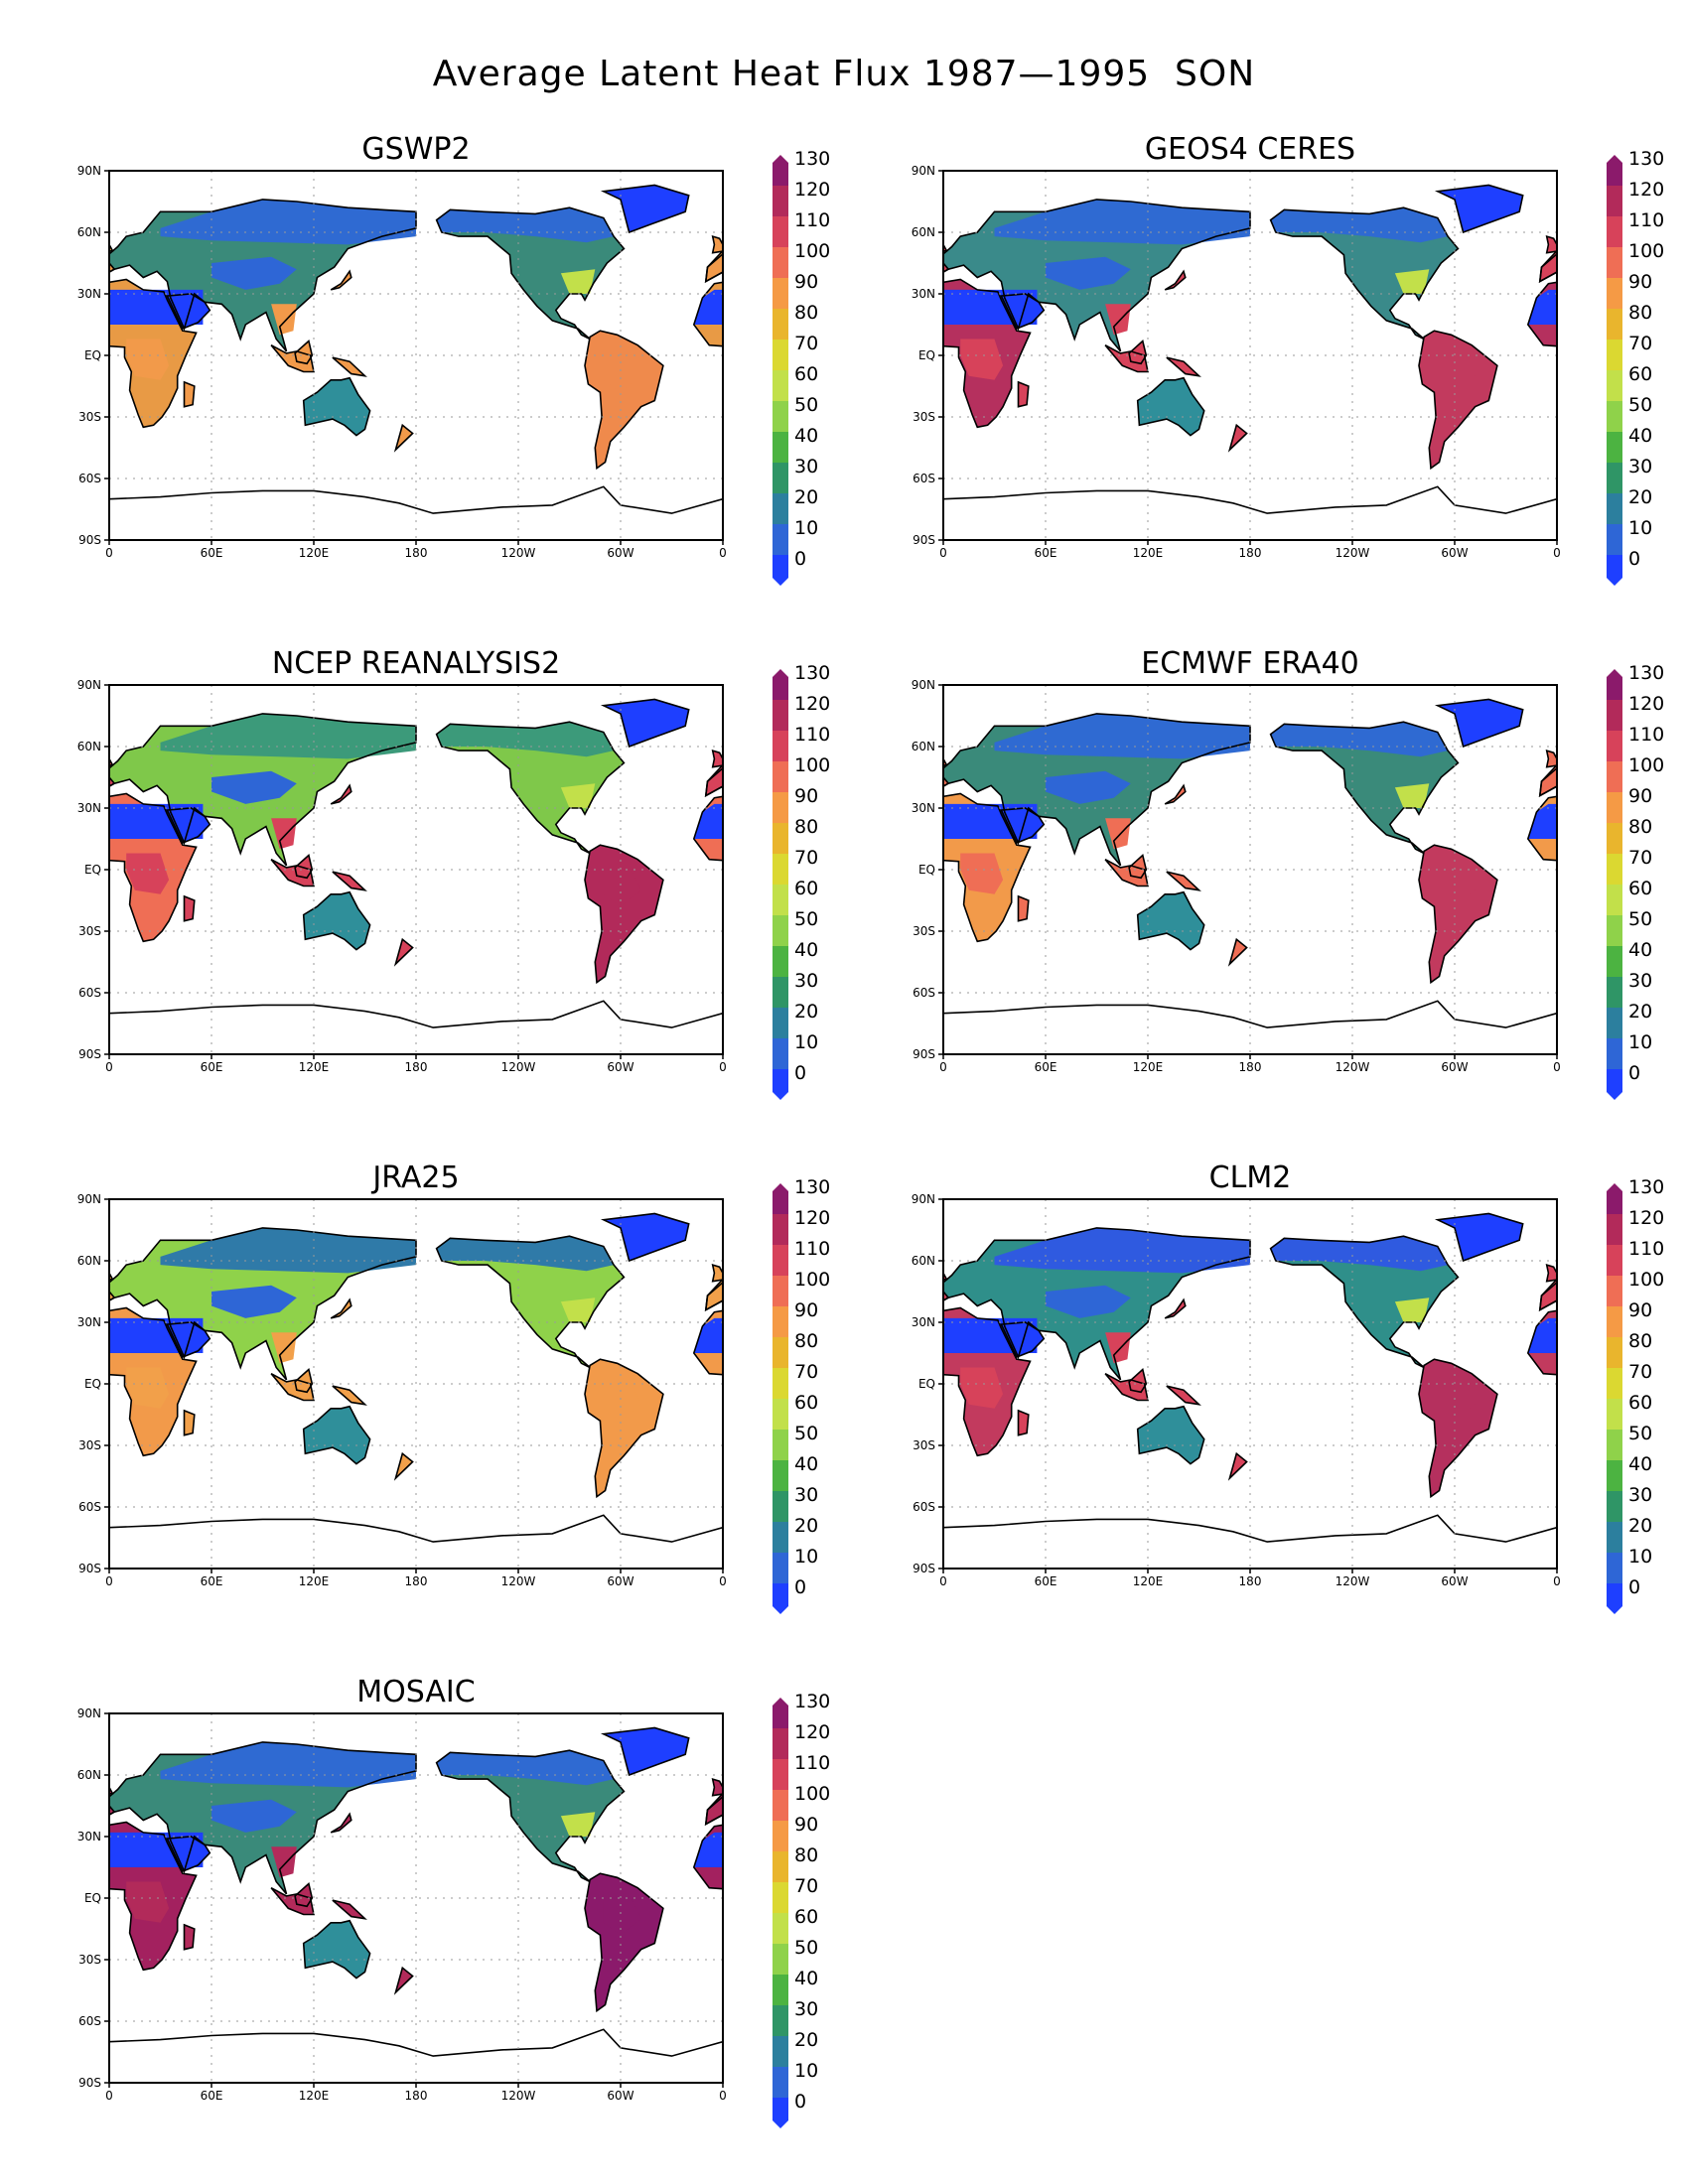 The image size is (1688, 2184). I want to click on latitude-label: 30N, so click(89, 294).